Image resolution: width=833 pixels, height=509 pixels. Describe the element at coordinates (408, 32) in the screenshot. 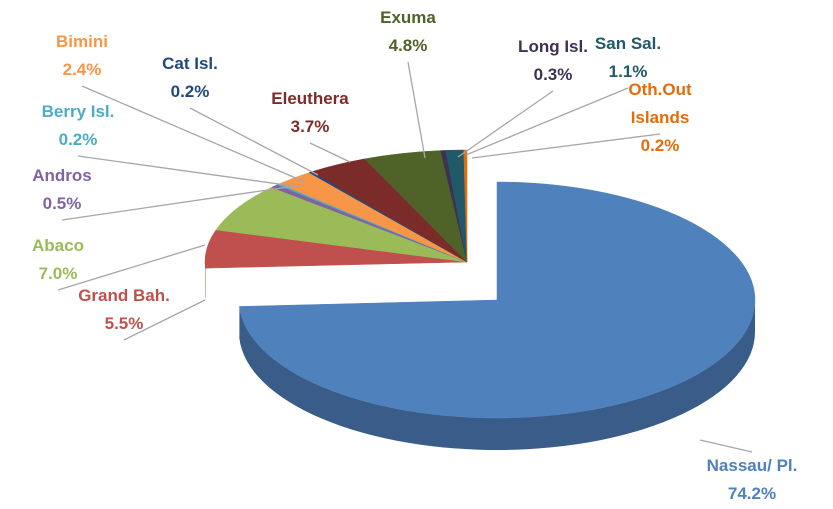

I see `data-label: Exuma 4.8%` at that location.